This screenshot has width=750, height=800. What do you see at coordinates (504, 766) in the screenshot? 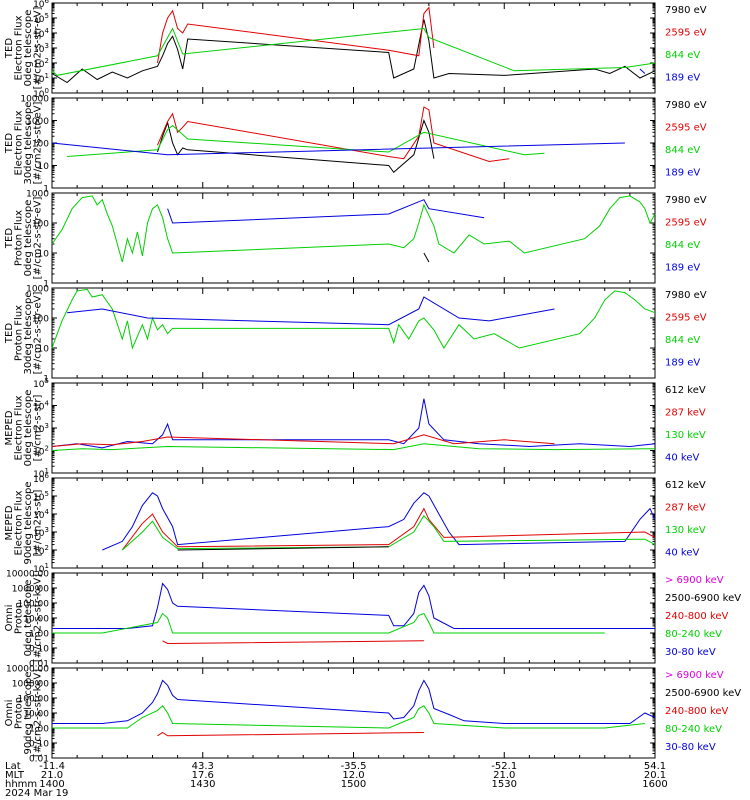
I see `x-tick-label: -52.1` at bounding box center [504, 766].